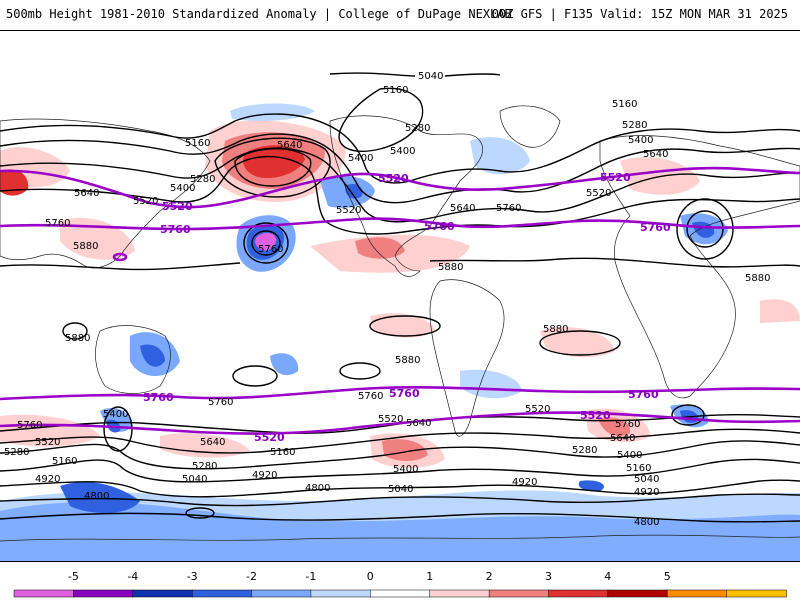 The height and width of the screenshot is (600, 800). Describe the element at coordinates (310, 576) in the screenshot. I see `colorbar-tick-label: -1` at that location.